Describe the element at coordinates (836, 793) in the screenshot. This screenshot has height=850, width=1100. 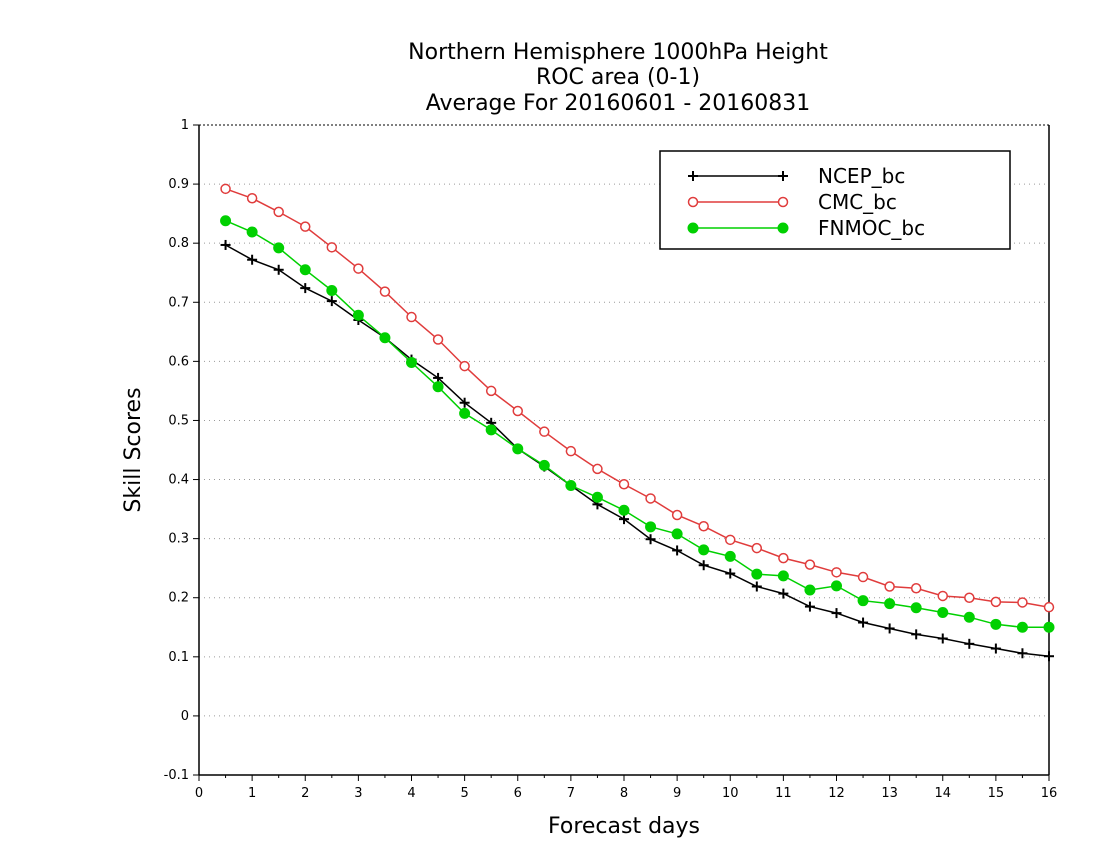
I see `x-tick-label: 12` at that location.